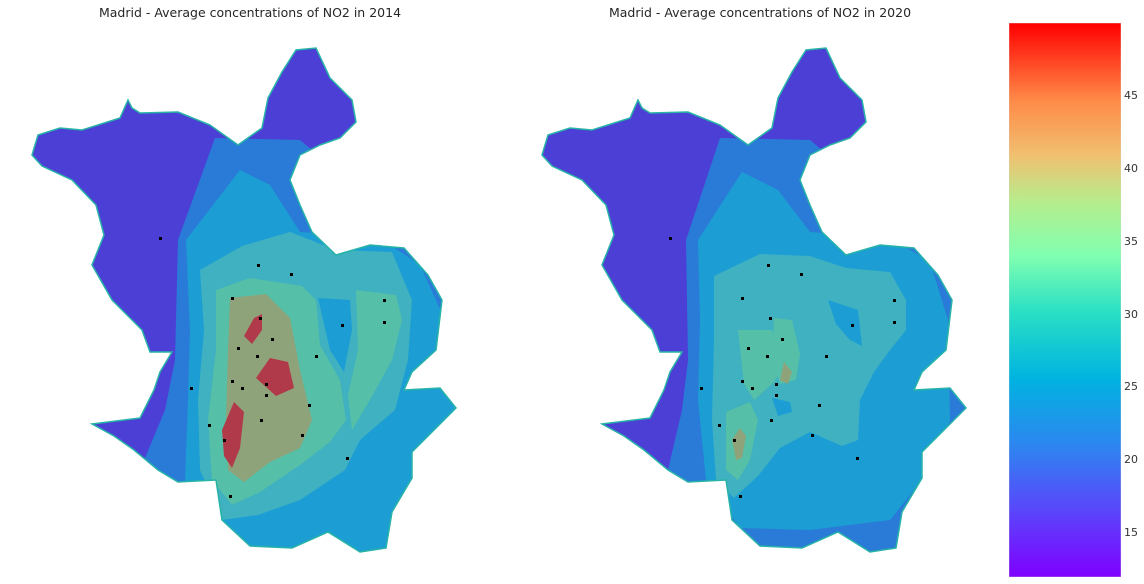 The height and width of the screenshot is (584, 1144). What do you see at coordinates (1131, 168) in the screenshot?
I see `colorbar-tick-label: 40` at bounding box center [1131, 168].